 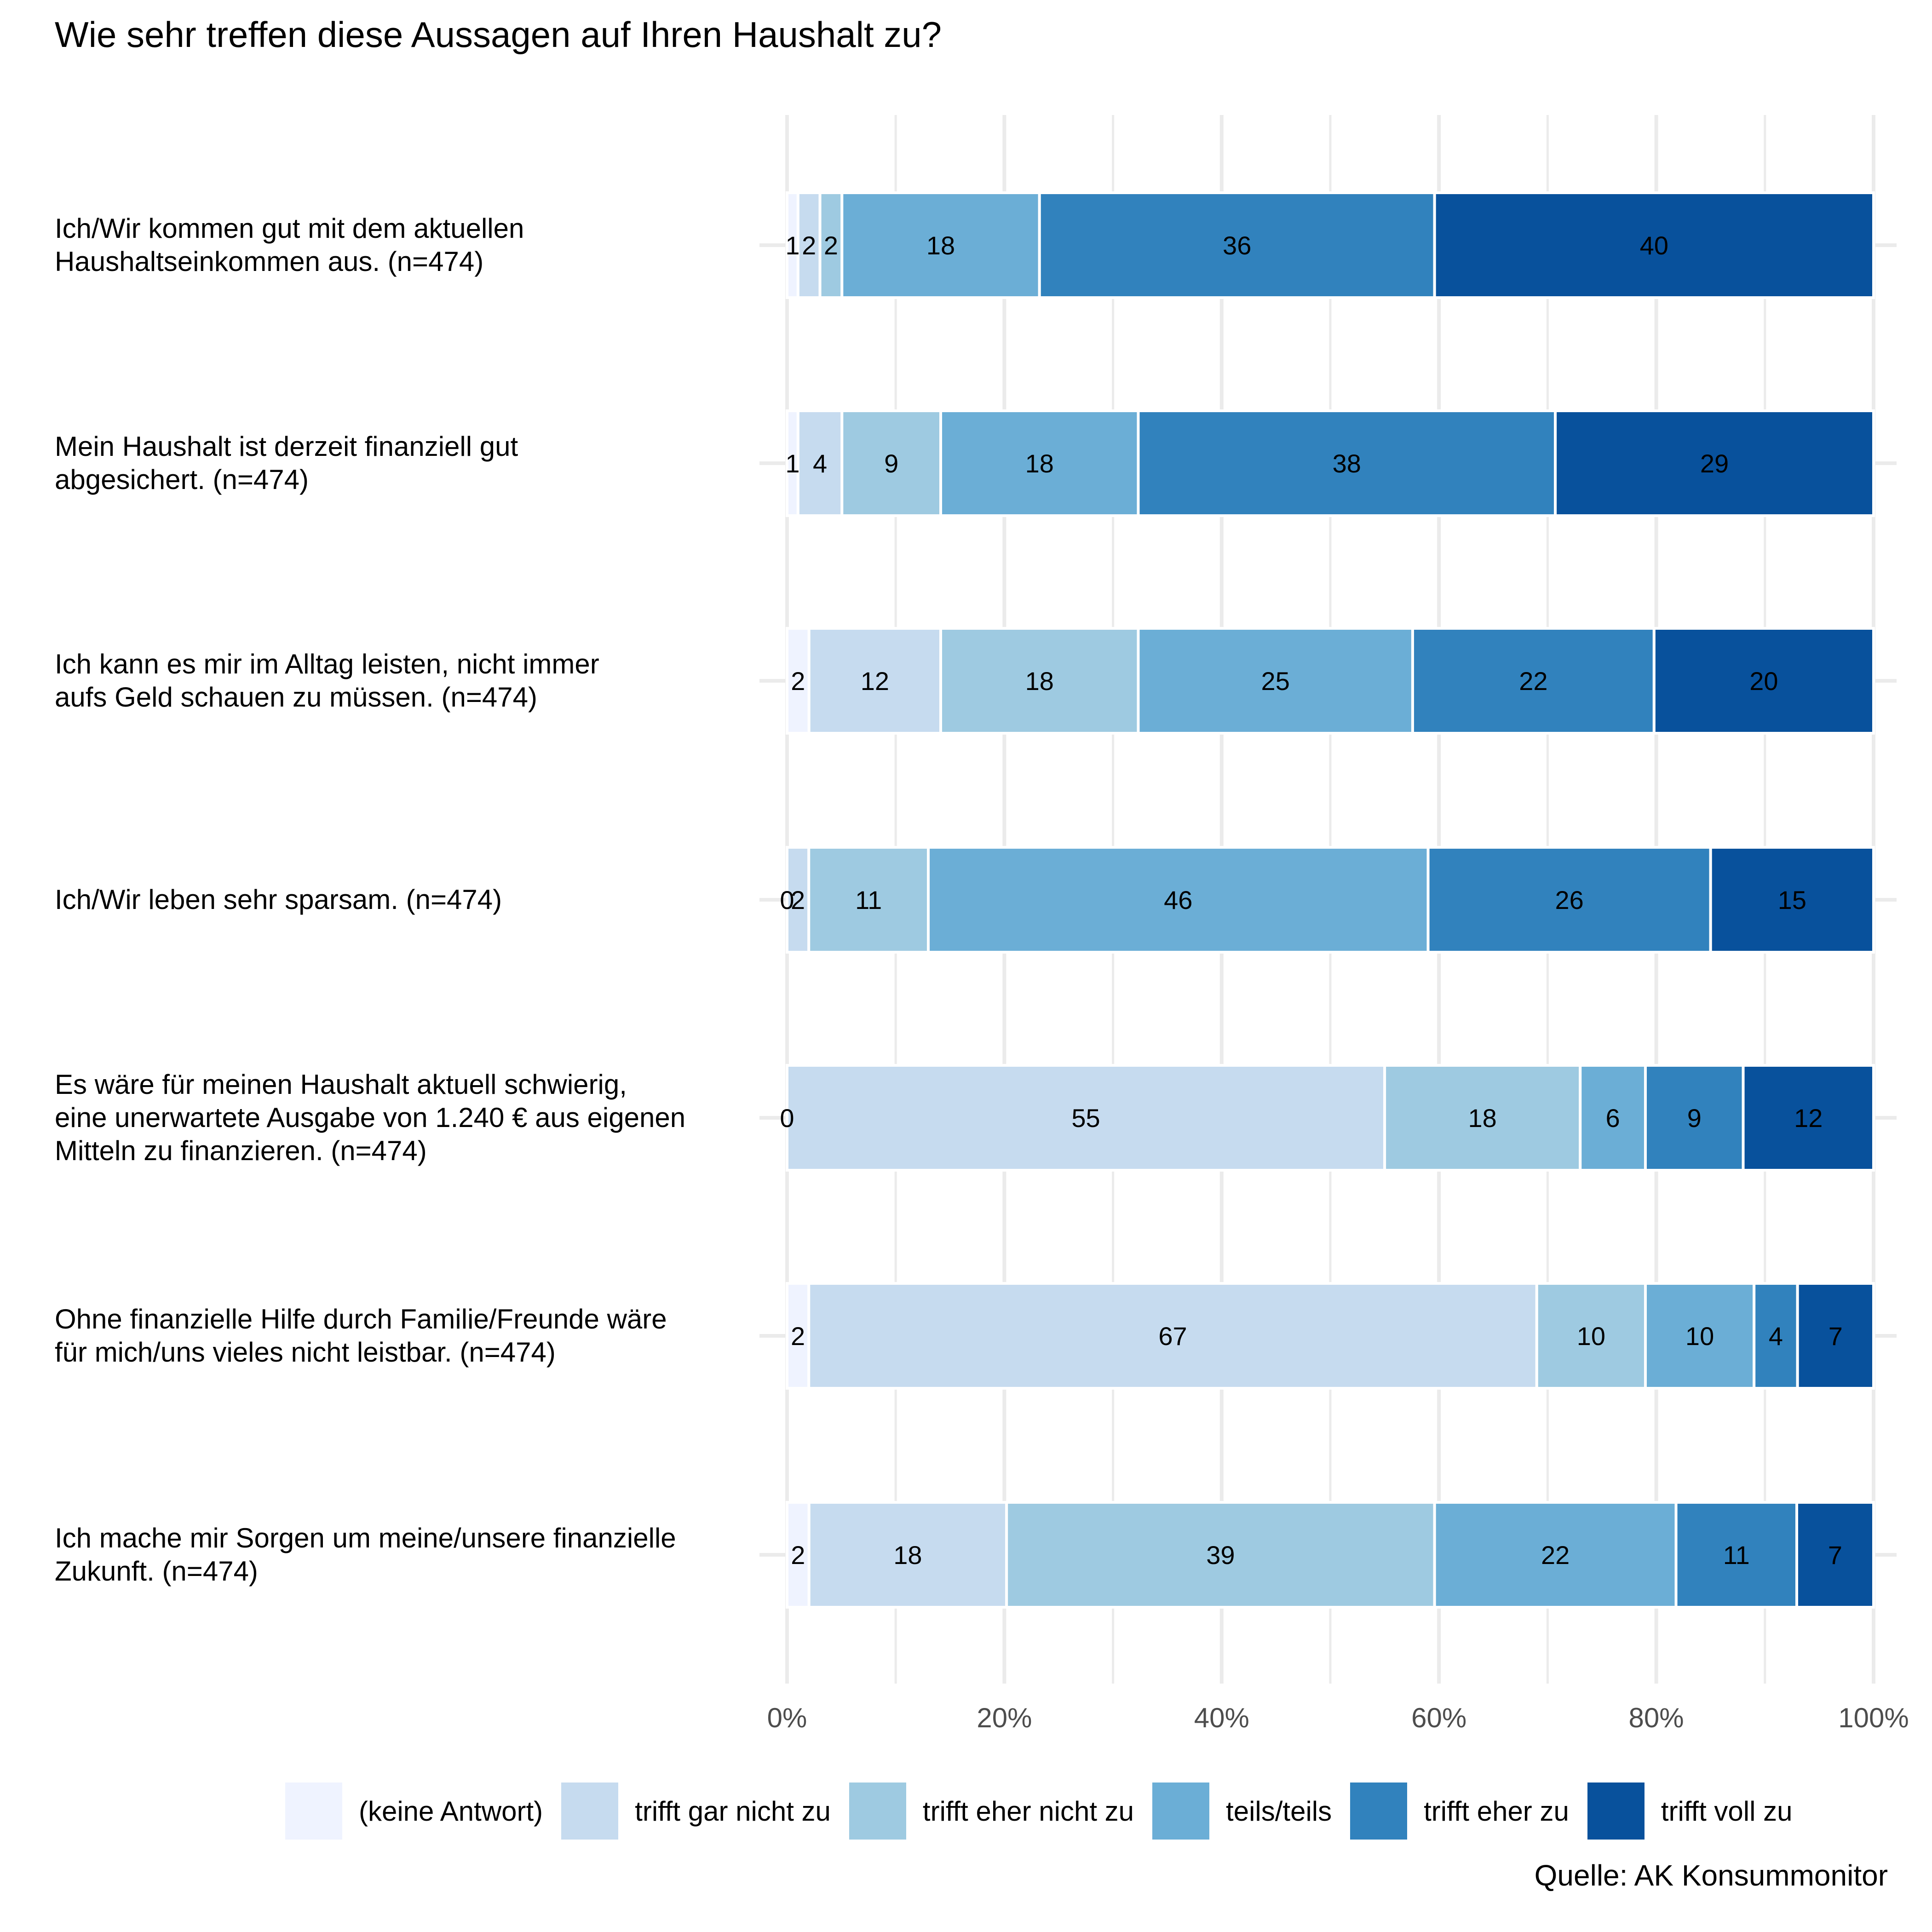 I want to click on x-tick-label: 0%, so click(x=787, y=1717).